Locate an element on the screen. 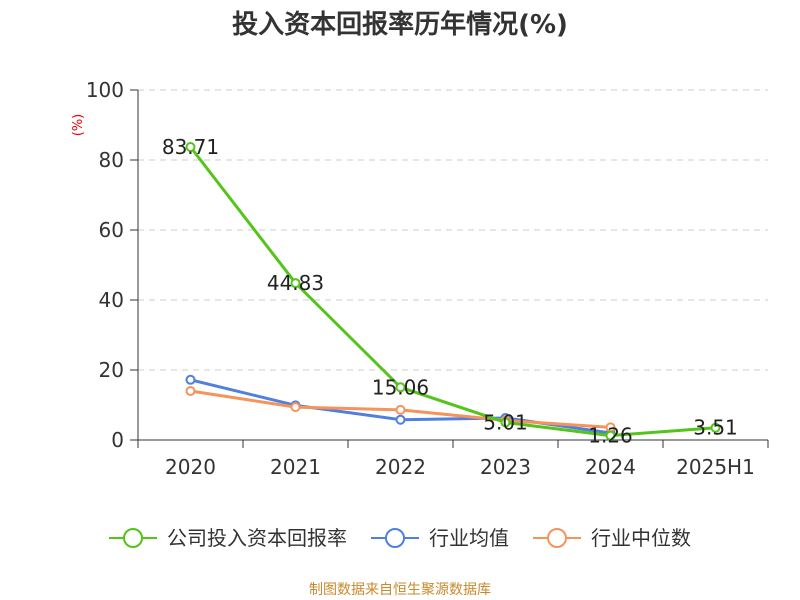 This screenshot has height=600, width=800. data-label: 44.83 is located at coordinates (295, 283).